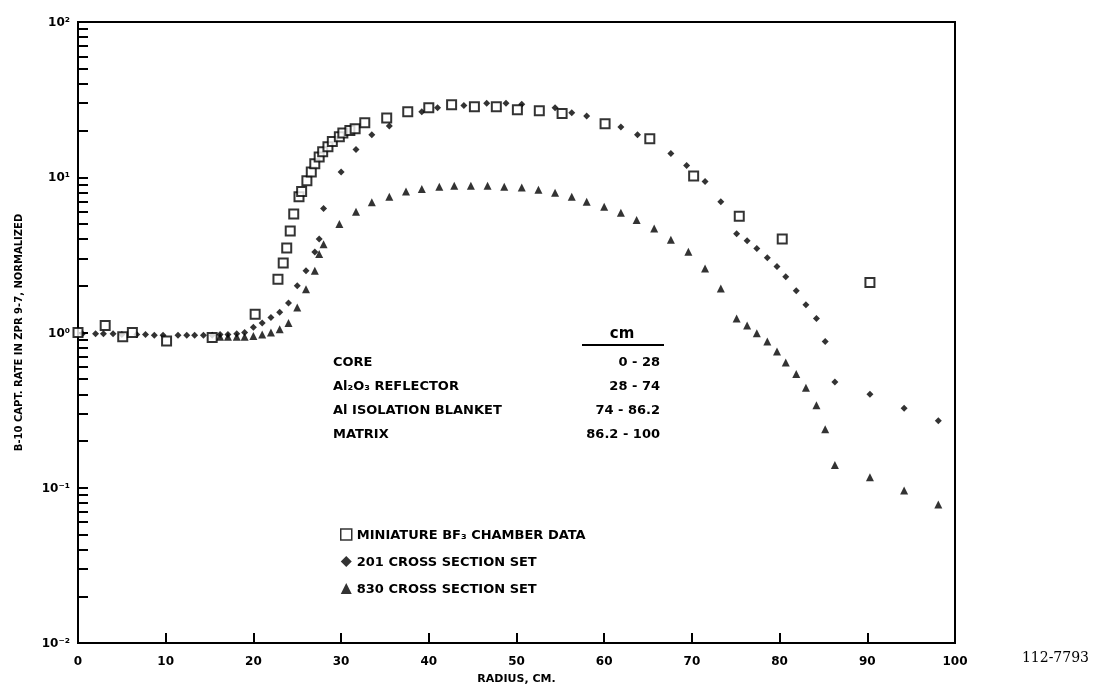 The image size is (1097, 690). I want to click on annotation: 74 - 86.2, so click(627, 409).